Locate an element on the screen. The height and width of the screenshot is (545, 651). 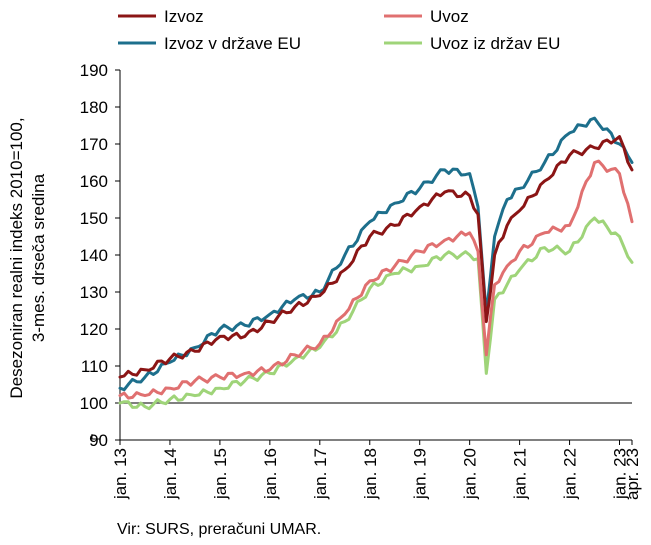
y-tick-label: 150 is located at coordinates (94, 218).